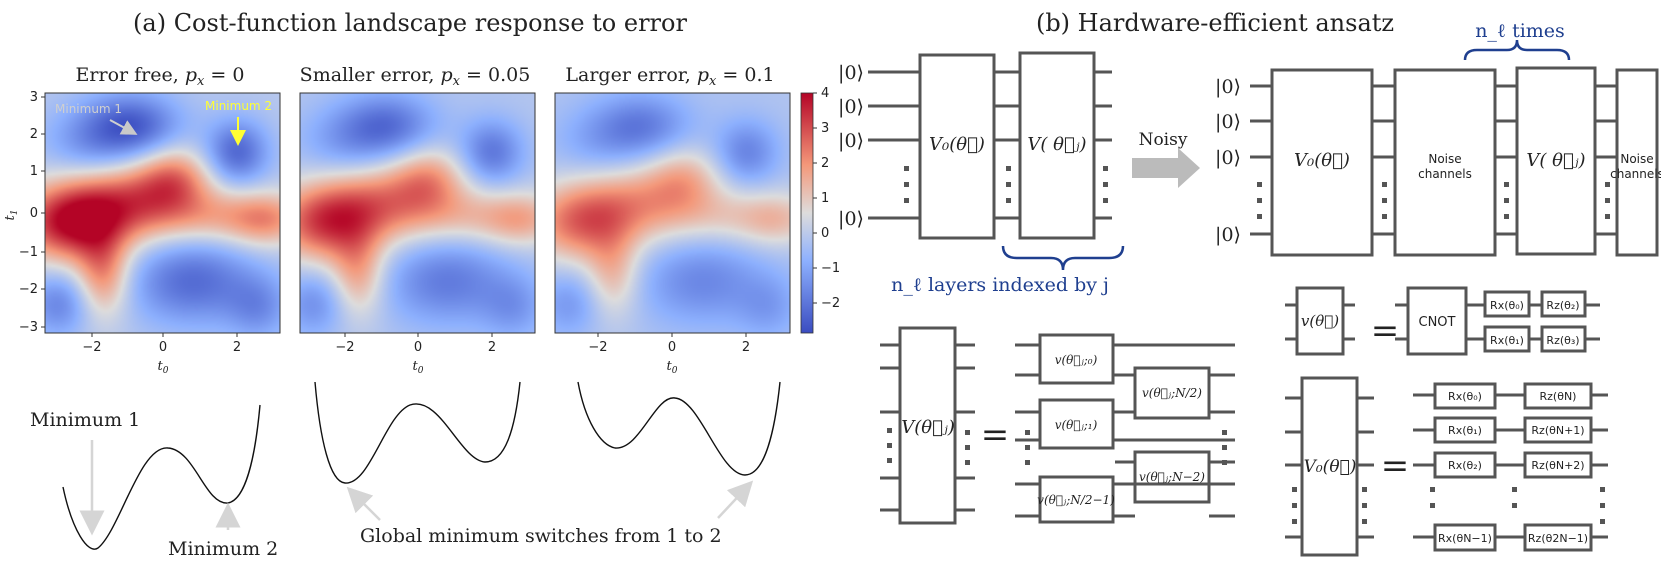  What do you see at coordinates (1557, 465) in the screenshot?
I see `v0-rz-n2: Rz(θN+2)` at bounding box center [1557, 465].